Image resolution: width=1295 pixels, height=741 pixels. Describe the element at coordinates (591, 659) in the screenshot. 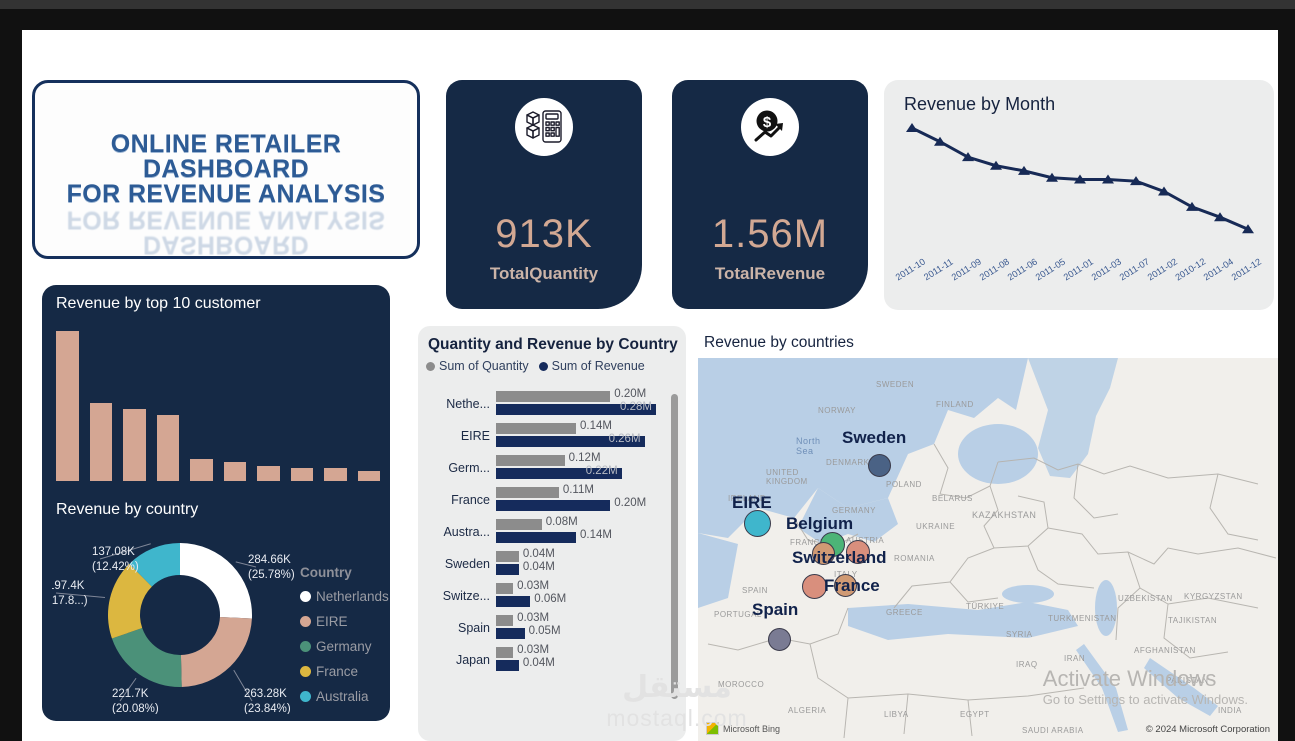

I see `bar-group: 0.03M 0.04M` at that location.